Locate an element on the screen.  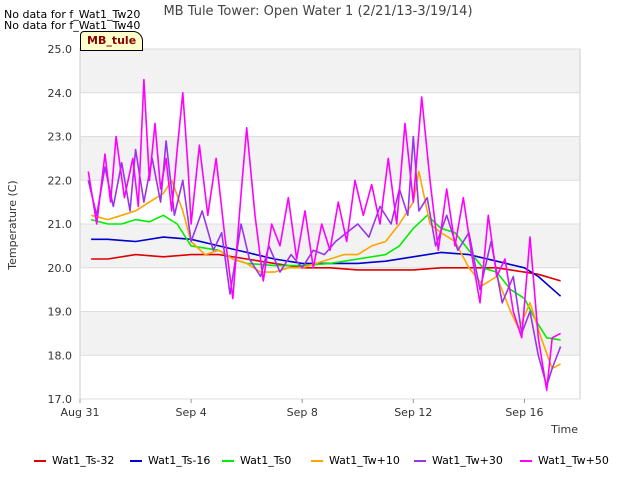
x-axis-label: Time is located at coordinates (564, 429).